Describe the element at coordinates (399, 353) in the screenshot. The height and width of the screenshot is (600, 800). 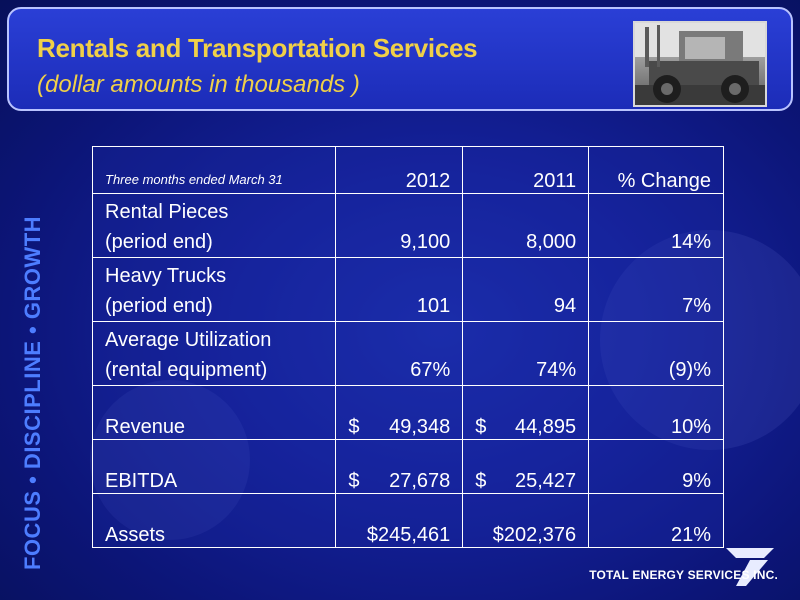
I see `value-2012: 67%` at that location.